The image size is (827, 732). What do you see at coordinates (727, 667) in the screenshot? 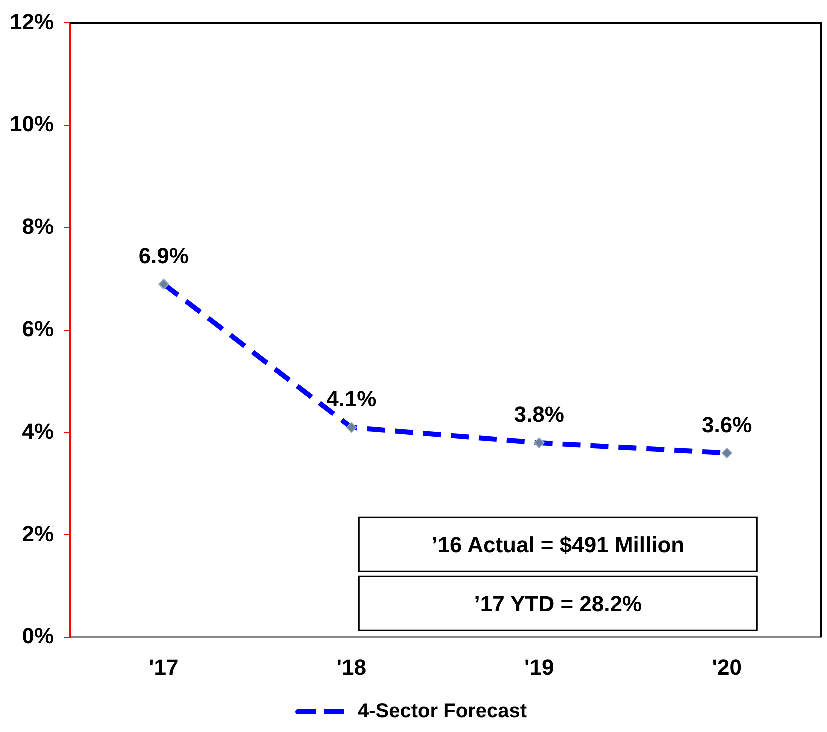
I see `x-tick-label: '20` at bounding box center [727, 667].